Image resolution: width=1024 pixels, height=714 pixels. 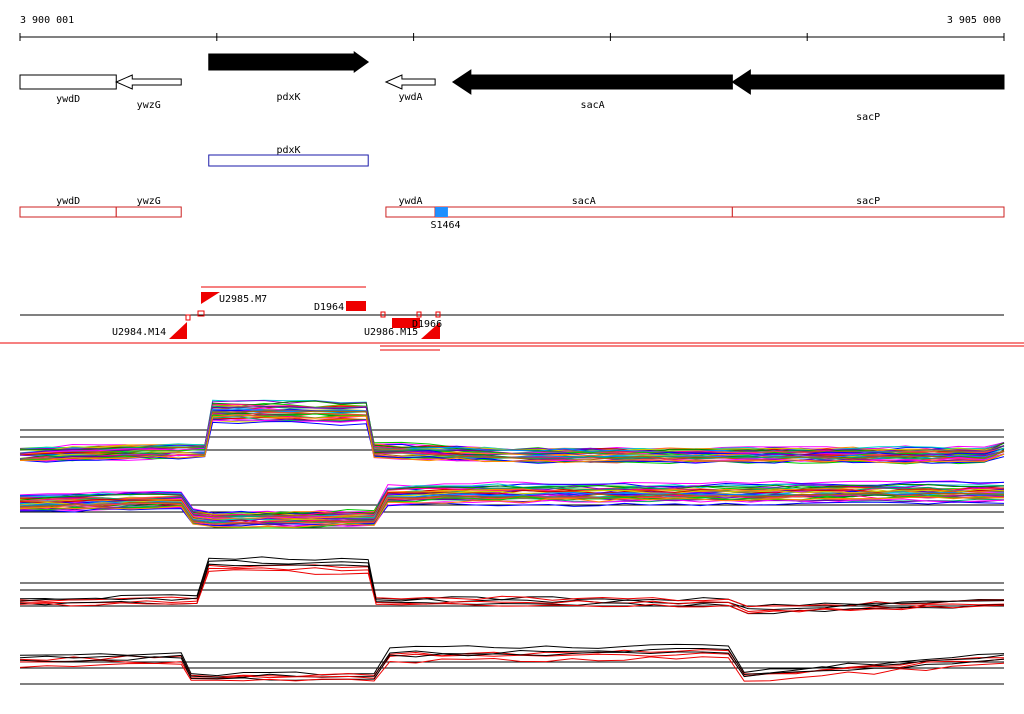 I want to click on gene-ywzg, so click(x=148, y=82).